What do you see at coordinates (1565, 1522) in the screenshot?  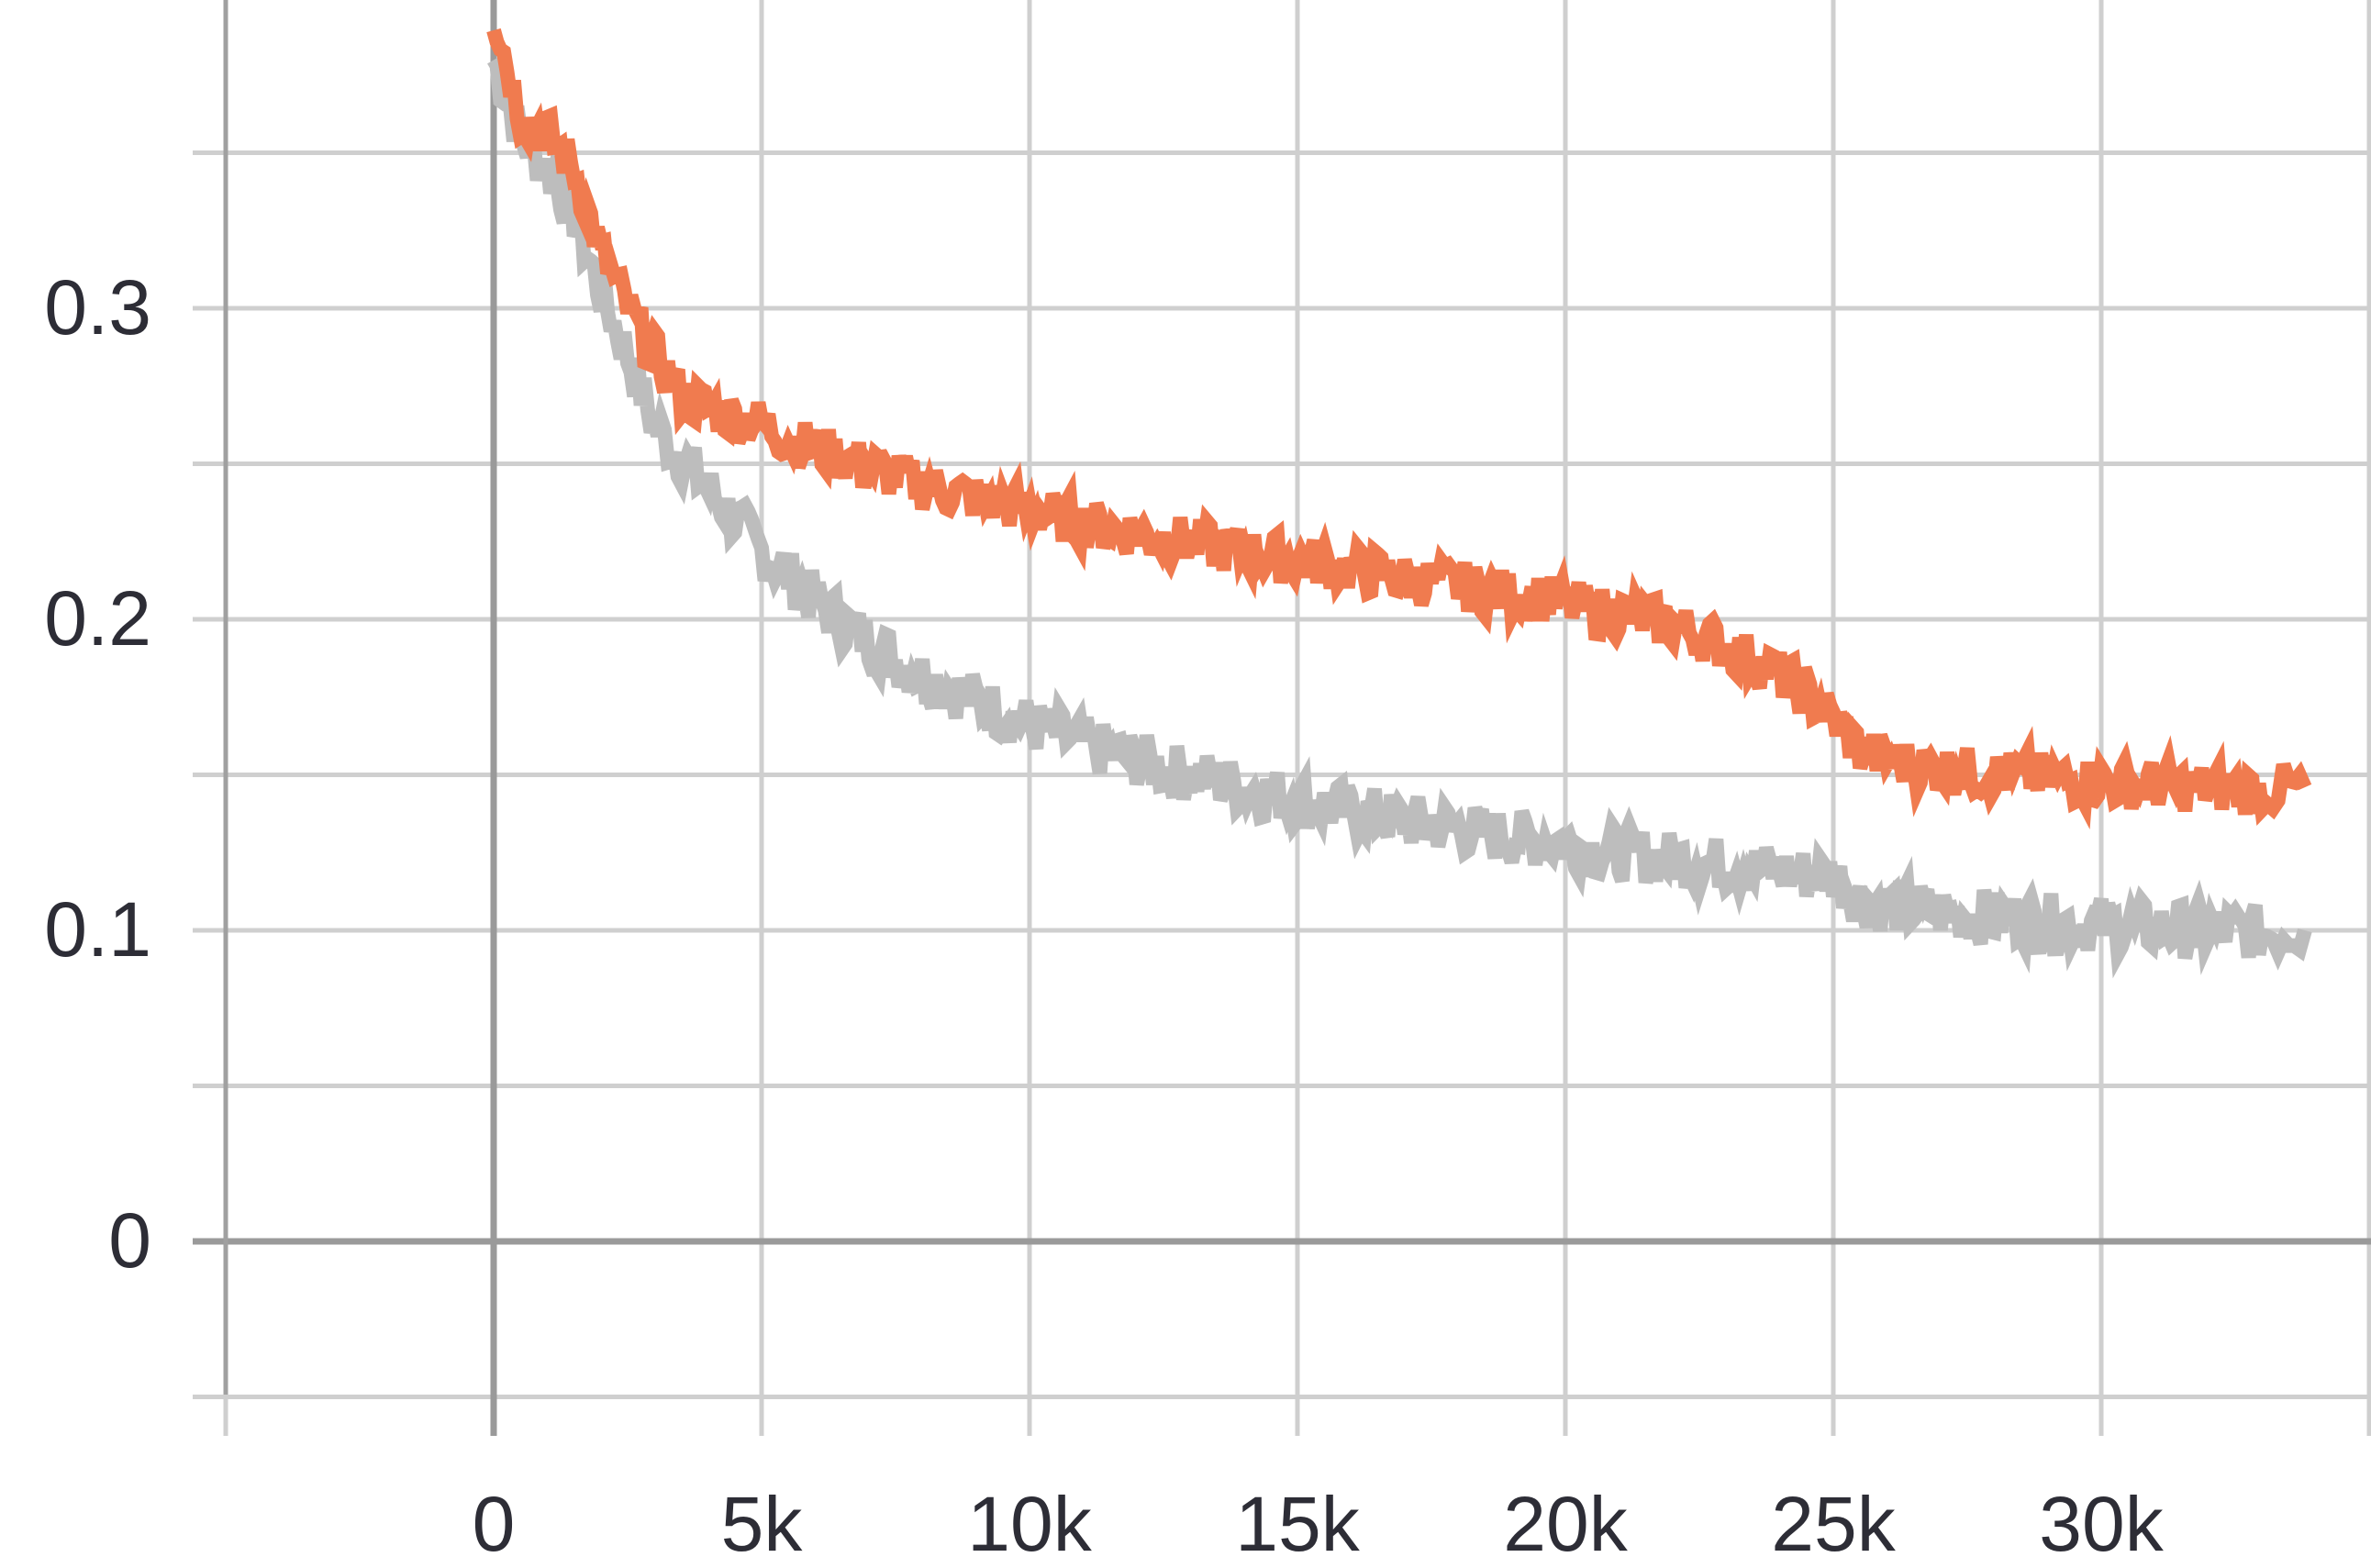 I see `x-tick-label: 20k` at bounding box center [1565, 1522].